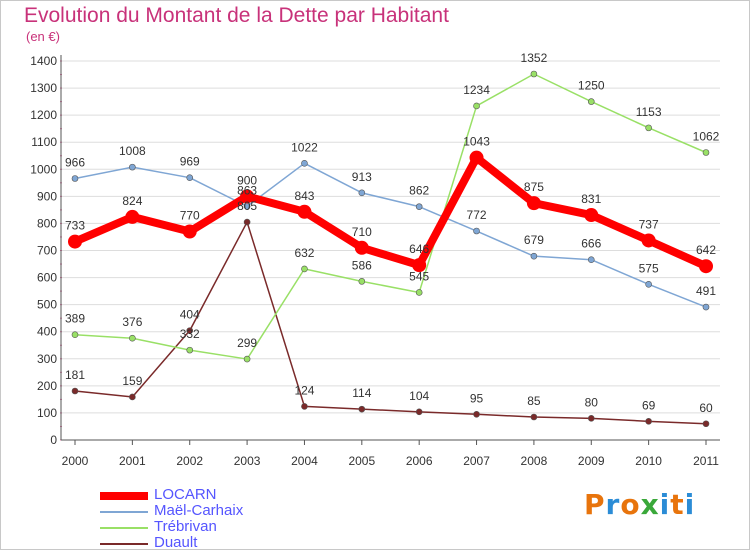  What do you see at coordinates (649, 268) in the screenshot?
I see `data-label-mael-carhaix-2010: 575` at bounding box center [649, 268].